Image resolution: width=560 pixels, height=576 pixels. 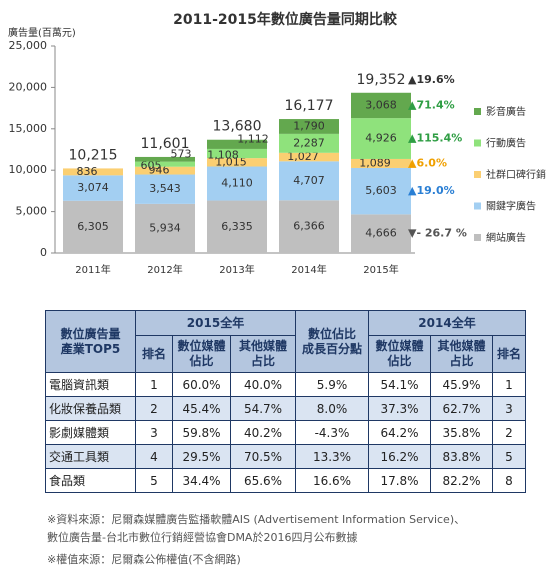 I want to click on table-cell: 59.8%, so click(x=201, y=432).